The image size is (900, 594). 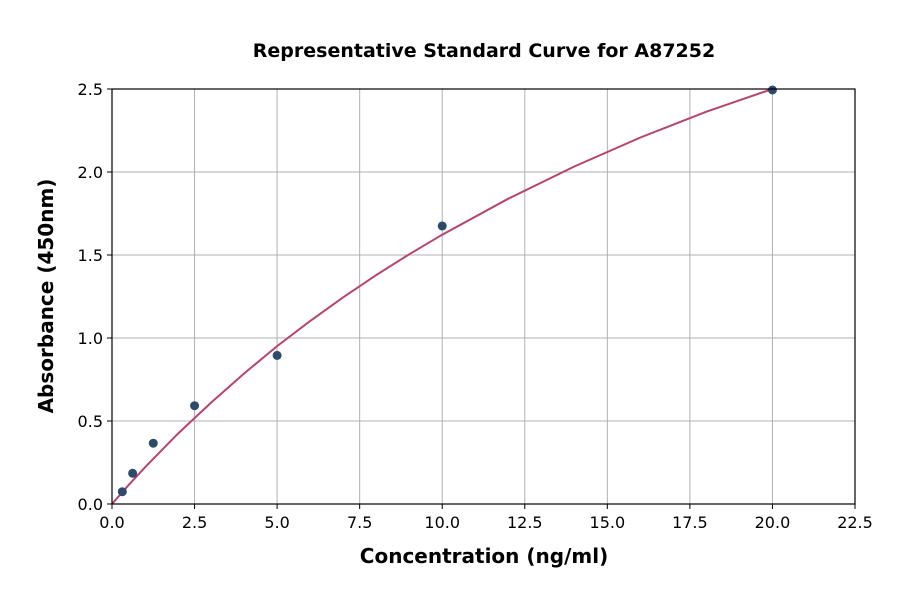 I want to click on x-tick-label: 20.0, so click(x=773, y=522).